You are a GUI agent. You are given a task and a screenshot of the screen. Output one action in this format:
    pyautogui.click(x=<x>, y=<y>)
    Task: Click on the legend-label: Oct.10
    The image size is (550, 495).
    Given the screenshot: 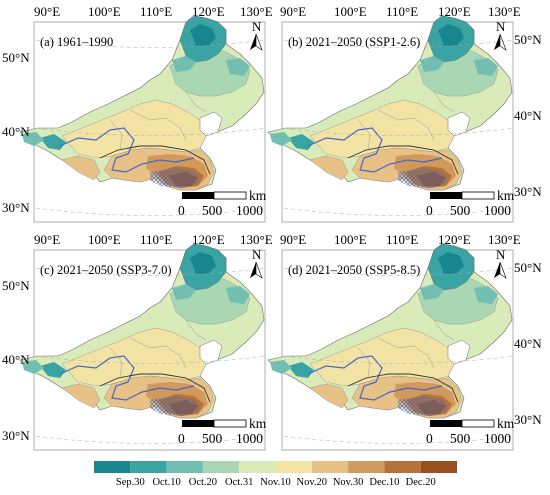 What is the action you would take?
    pyautogui.click(x=166, y=482)
    